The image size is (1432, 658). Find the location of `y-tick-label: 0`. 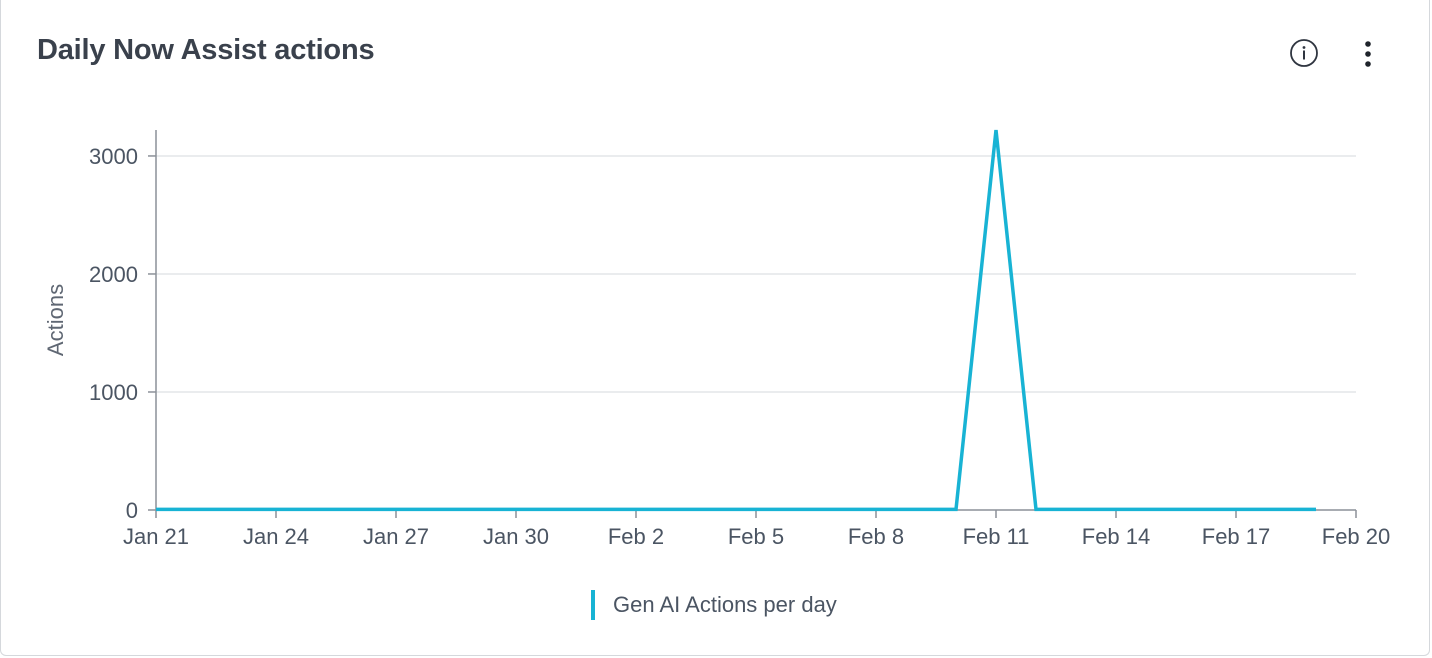

y-tick-label: 0 is located at coordinates (132, 510).